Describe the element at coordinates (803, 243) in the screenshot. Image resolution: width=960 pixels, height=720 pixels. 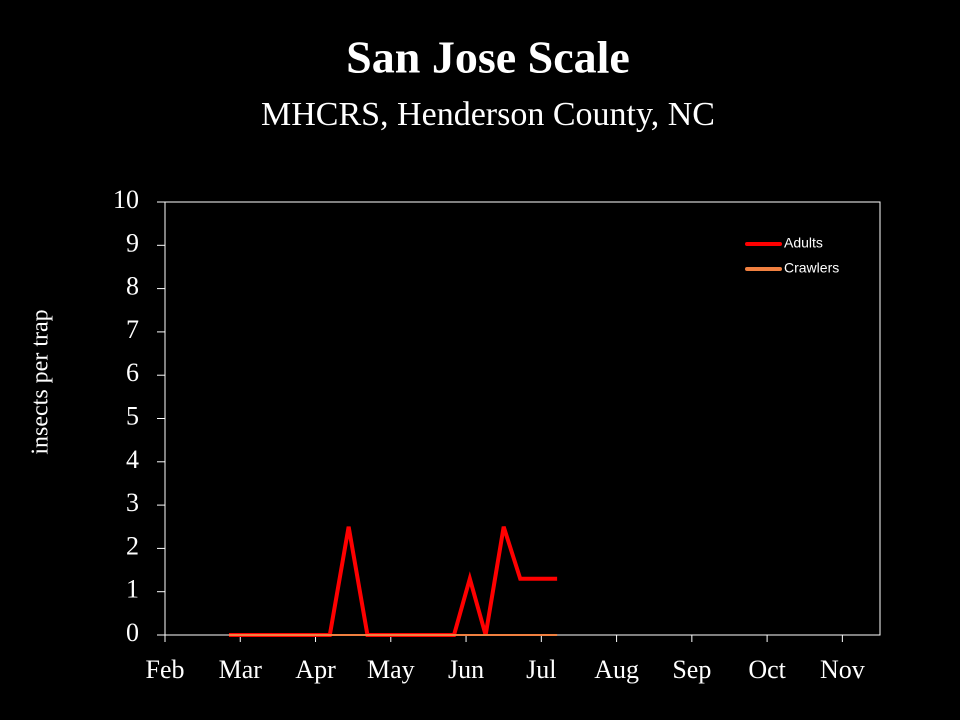
I see `legend-label: Adults` at that location.